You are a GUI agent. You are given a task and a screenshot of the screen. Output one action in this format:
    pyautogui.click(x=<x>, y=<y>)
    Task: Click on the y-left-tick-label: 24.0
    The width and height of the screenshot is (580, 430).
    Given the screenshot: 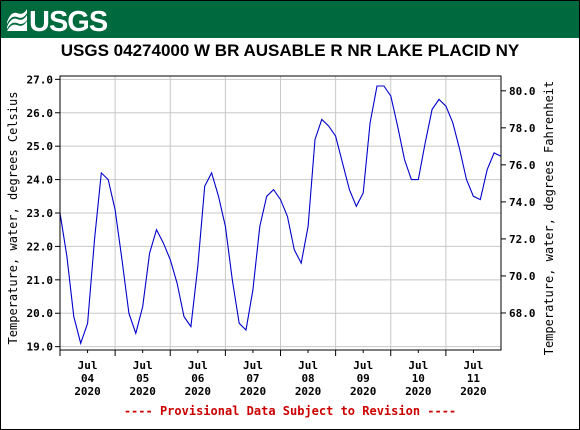 What is the action you would take?
    pyautogui.click(x=40, y=180)
    